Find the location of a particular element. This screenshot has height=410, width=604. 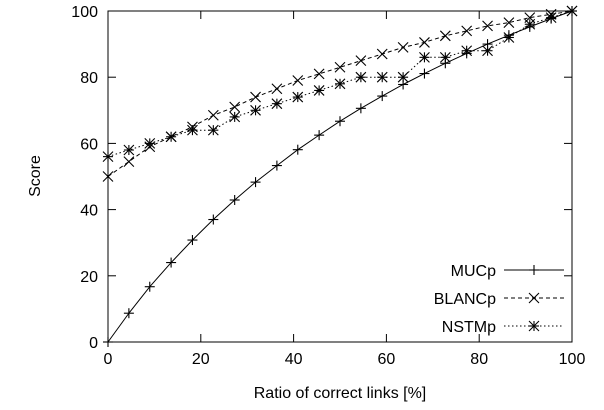

y-tick-label: 0 is located at coordinates (93, 343).